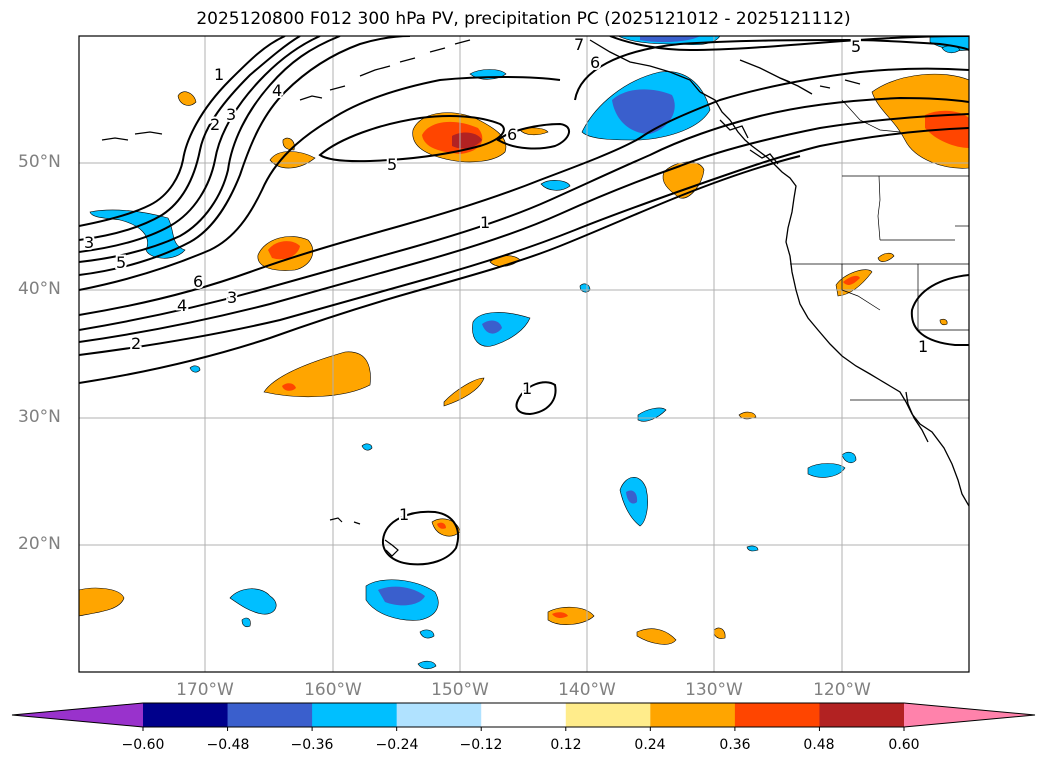  Describe the element at coordinates (460, 690) in the screenshot. I see `lon-label: 150°W` at that location.